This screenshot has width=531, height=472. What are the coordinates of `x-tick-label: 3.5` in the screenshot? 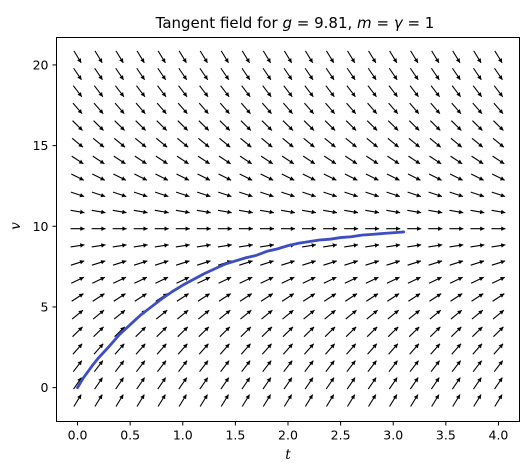 It's located at (446, 435).